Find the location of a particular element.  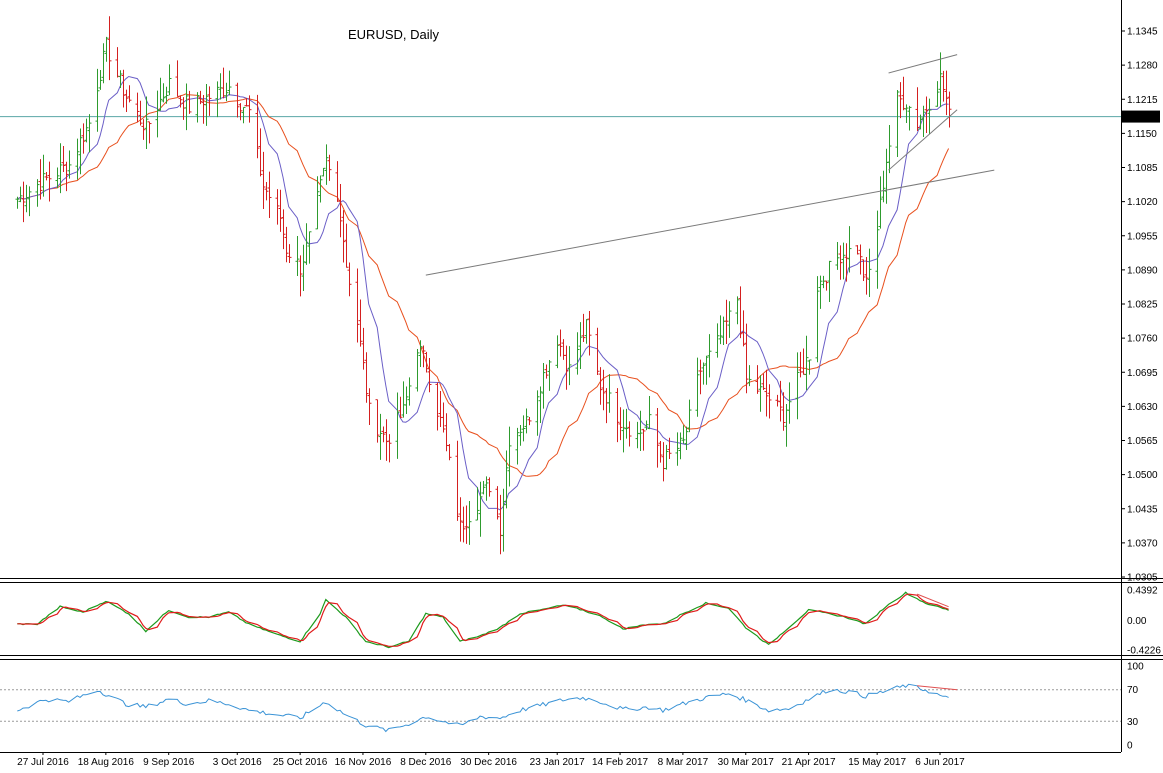

date-tick-label: 3 Oct 2016 is located at coordinates (237, 762).